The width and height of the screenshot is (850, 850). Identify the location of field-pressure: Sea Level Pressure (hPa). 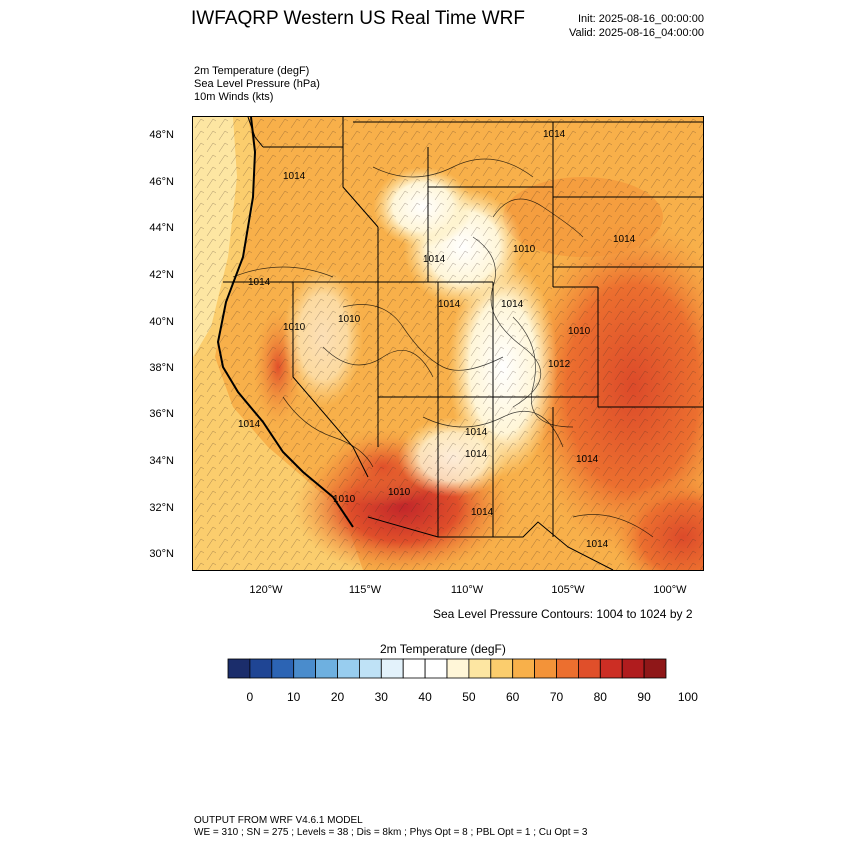
(257, 84).